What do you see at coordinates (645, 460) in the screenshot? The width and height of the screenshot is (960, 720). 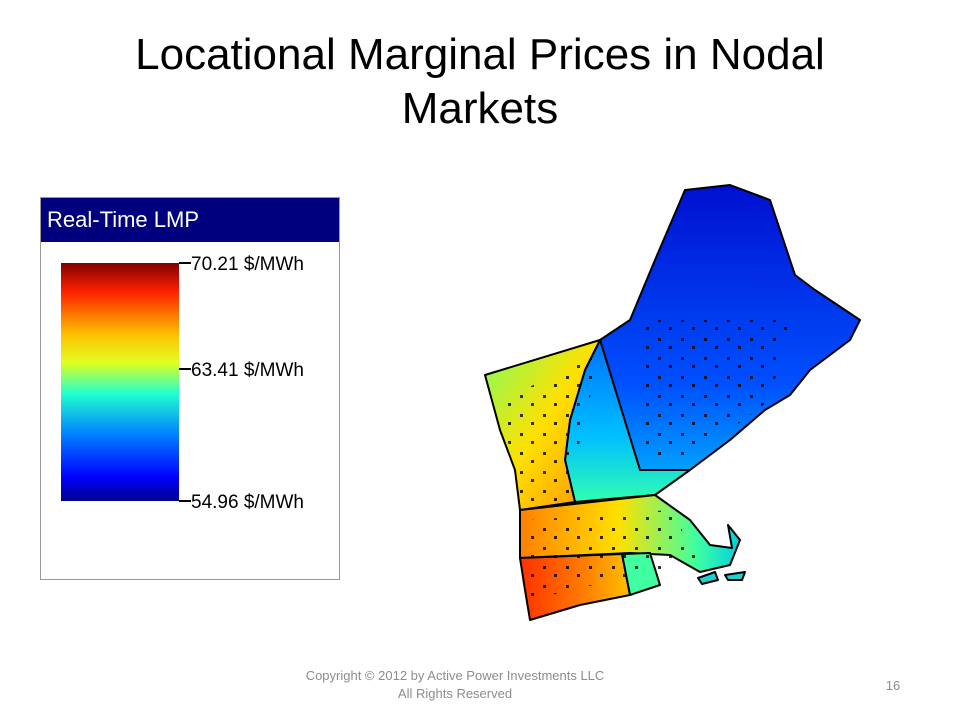 I see `node-markers` at bounding box center [645, 460].